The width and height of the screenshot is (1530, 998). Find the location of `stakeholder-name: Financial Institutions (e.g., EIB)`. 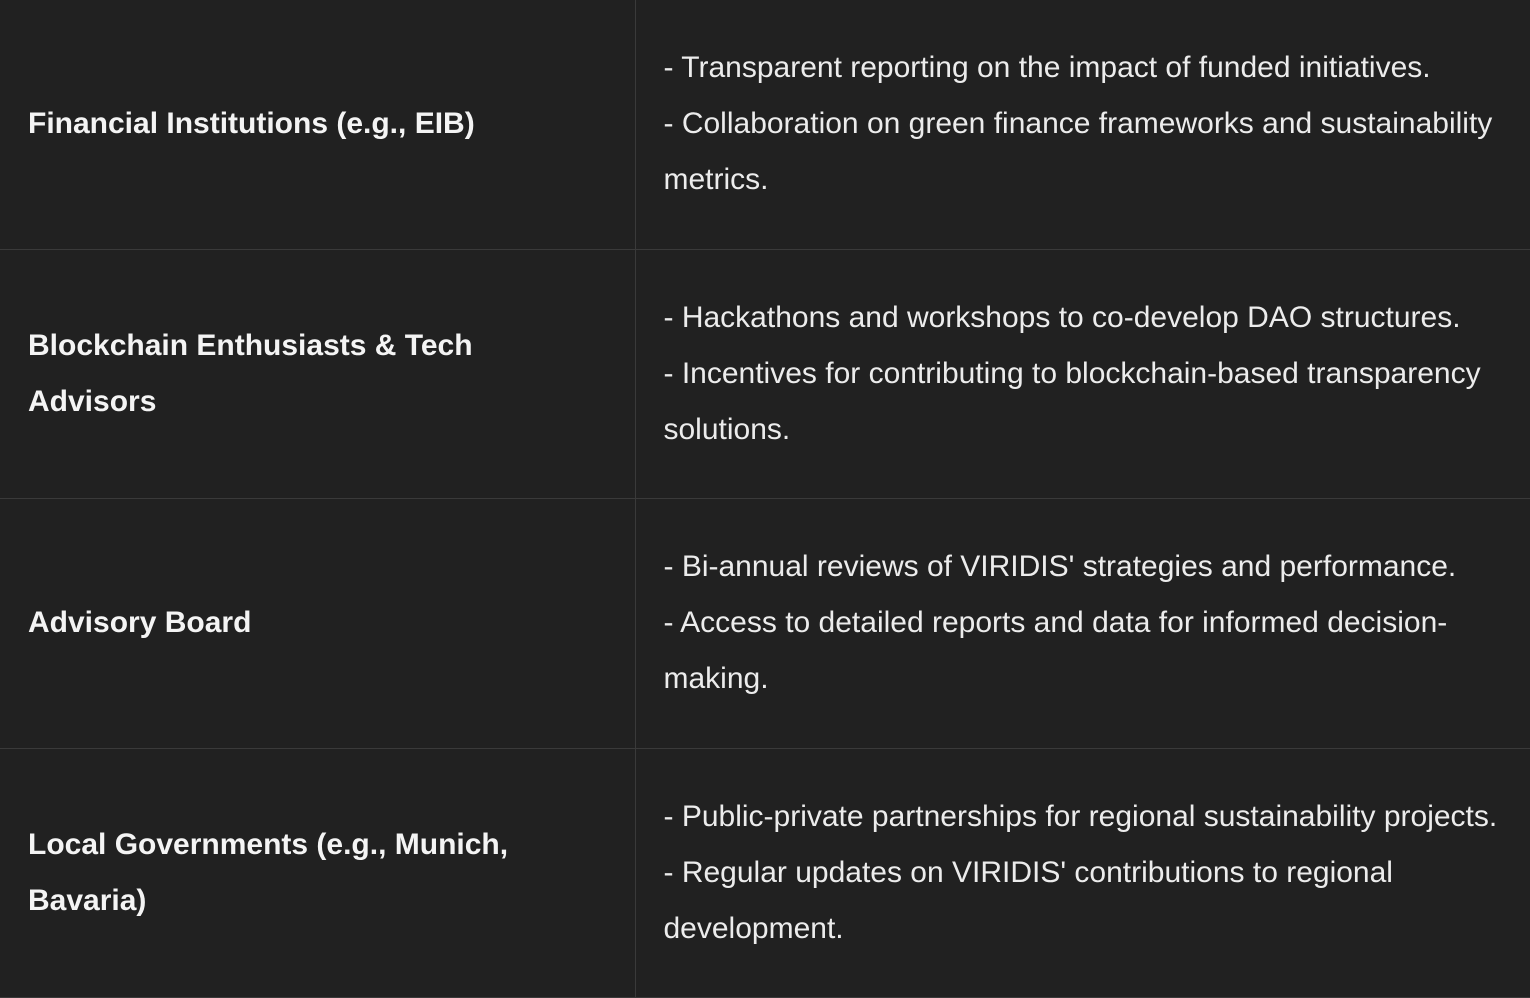

stakeholder-name: Financial Institutions (e.g., EIB) is located at coordinates (251, 124).